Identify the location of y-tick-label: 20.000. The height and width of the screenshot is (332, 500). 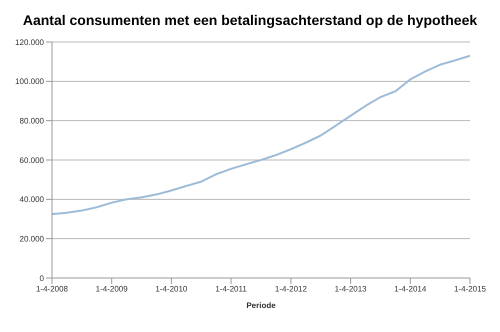
(32, 239).